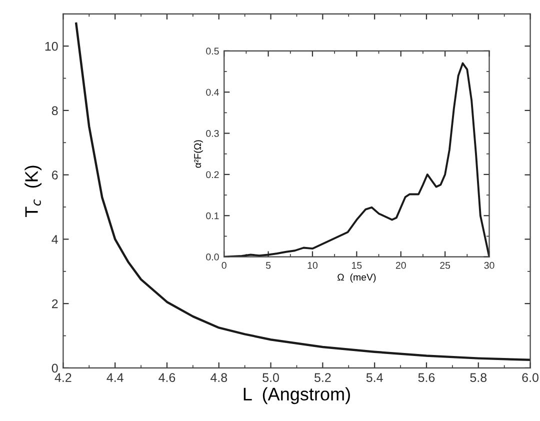  What do you see at coordinates (212, 92) in the screenshot?
I see `y-tick-label: 0.4` at bounding box center [212, 92].